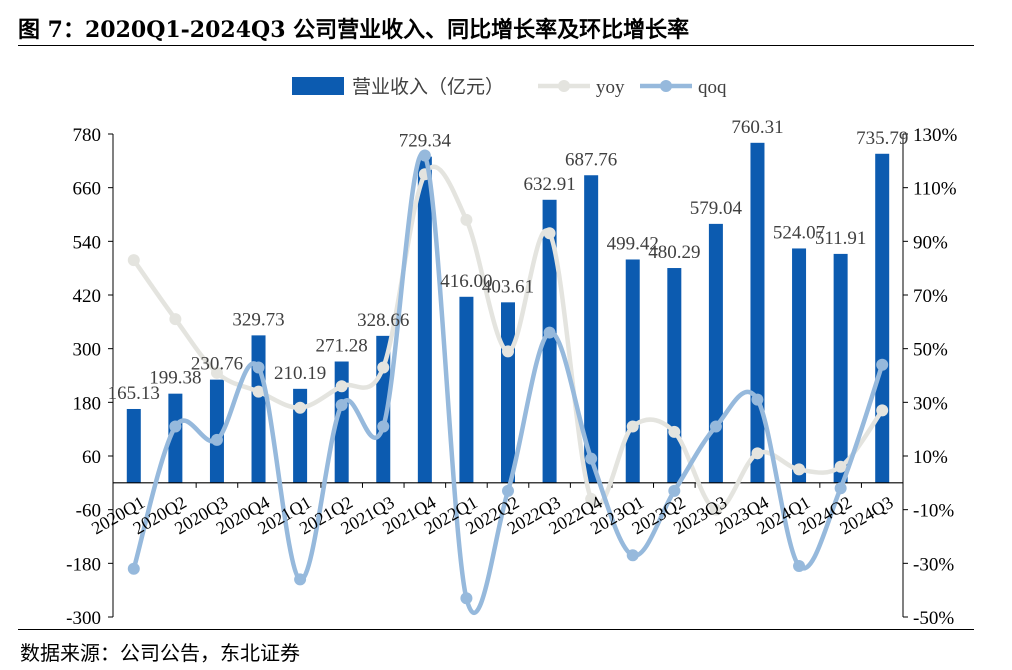 This screenshot has width=1012, height=670. I want to click on bar-value-label: 499.42, so click(633, 243).